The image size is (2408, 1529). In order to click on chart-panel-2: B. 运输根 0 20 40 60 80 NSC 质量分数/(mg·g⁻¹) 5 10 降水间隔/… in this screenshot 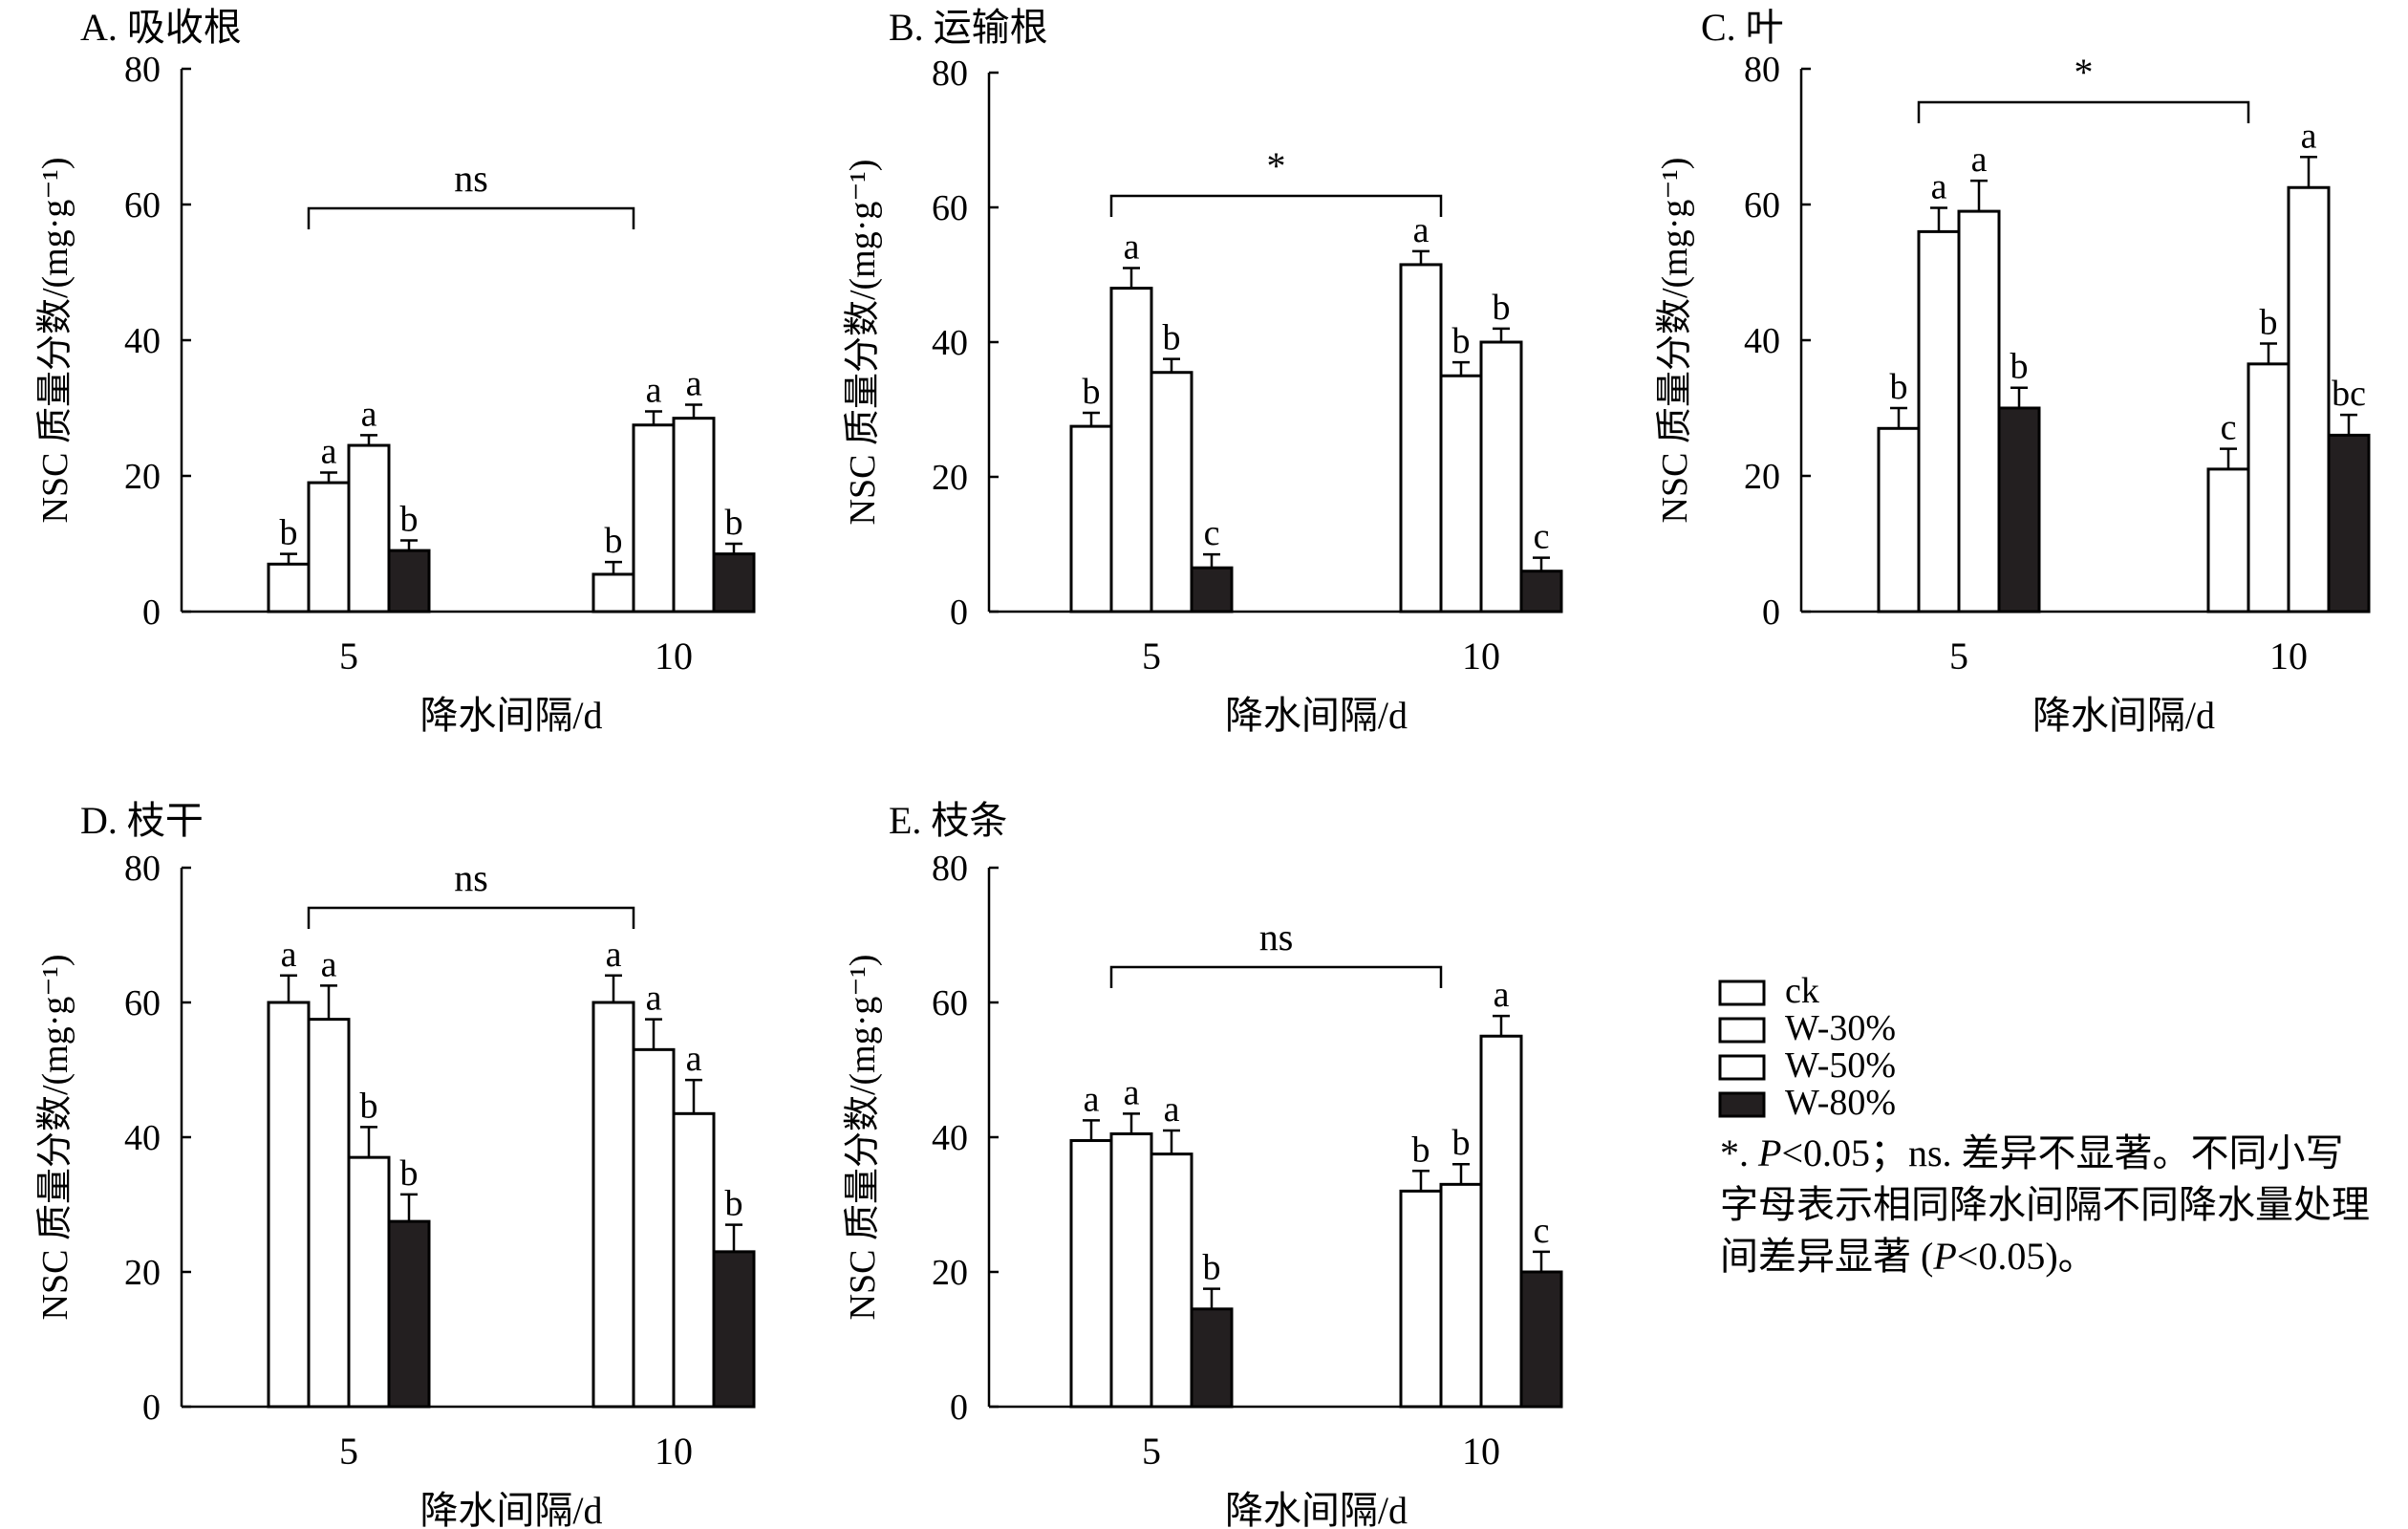, I will do `click(1203, 371)`.